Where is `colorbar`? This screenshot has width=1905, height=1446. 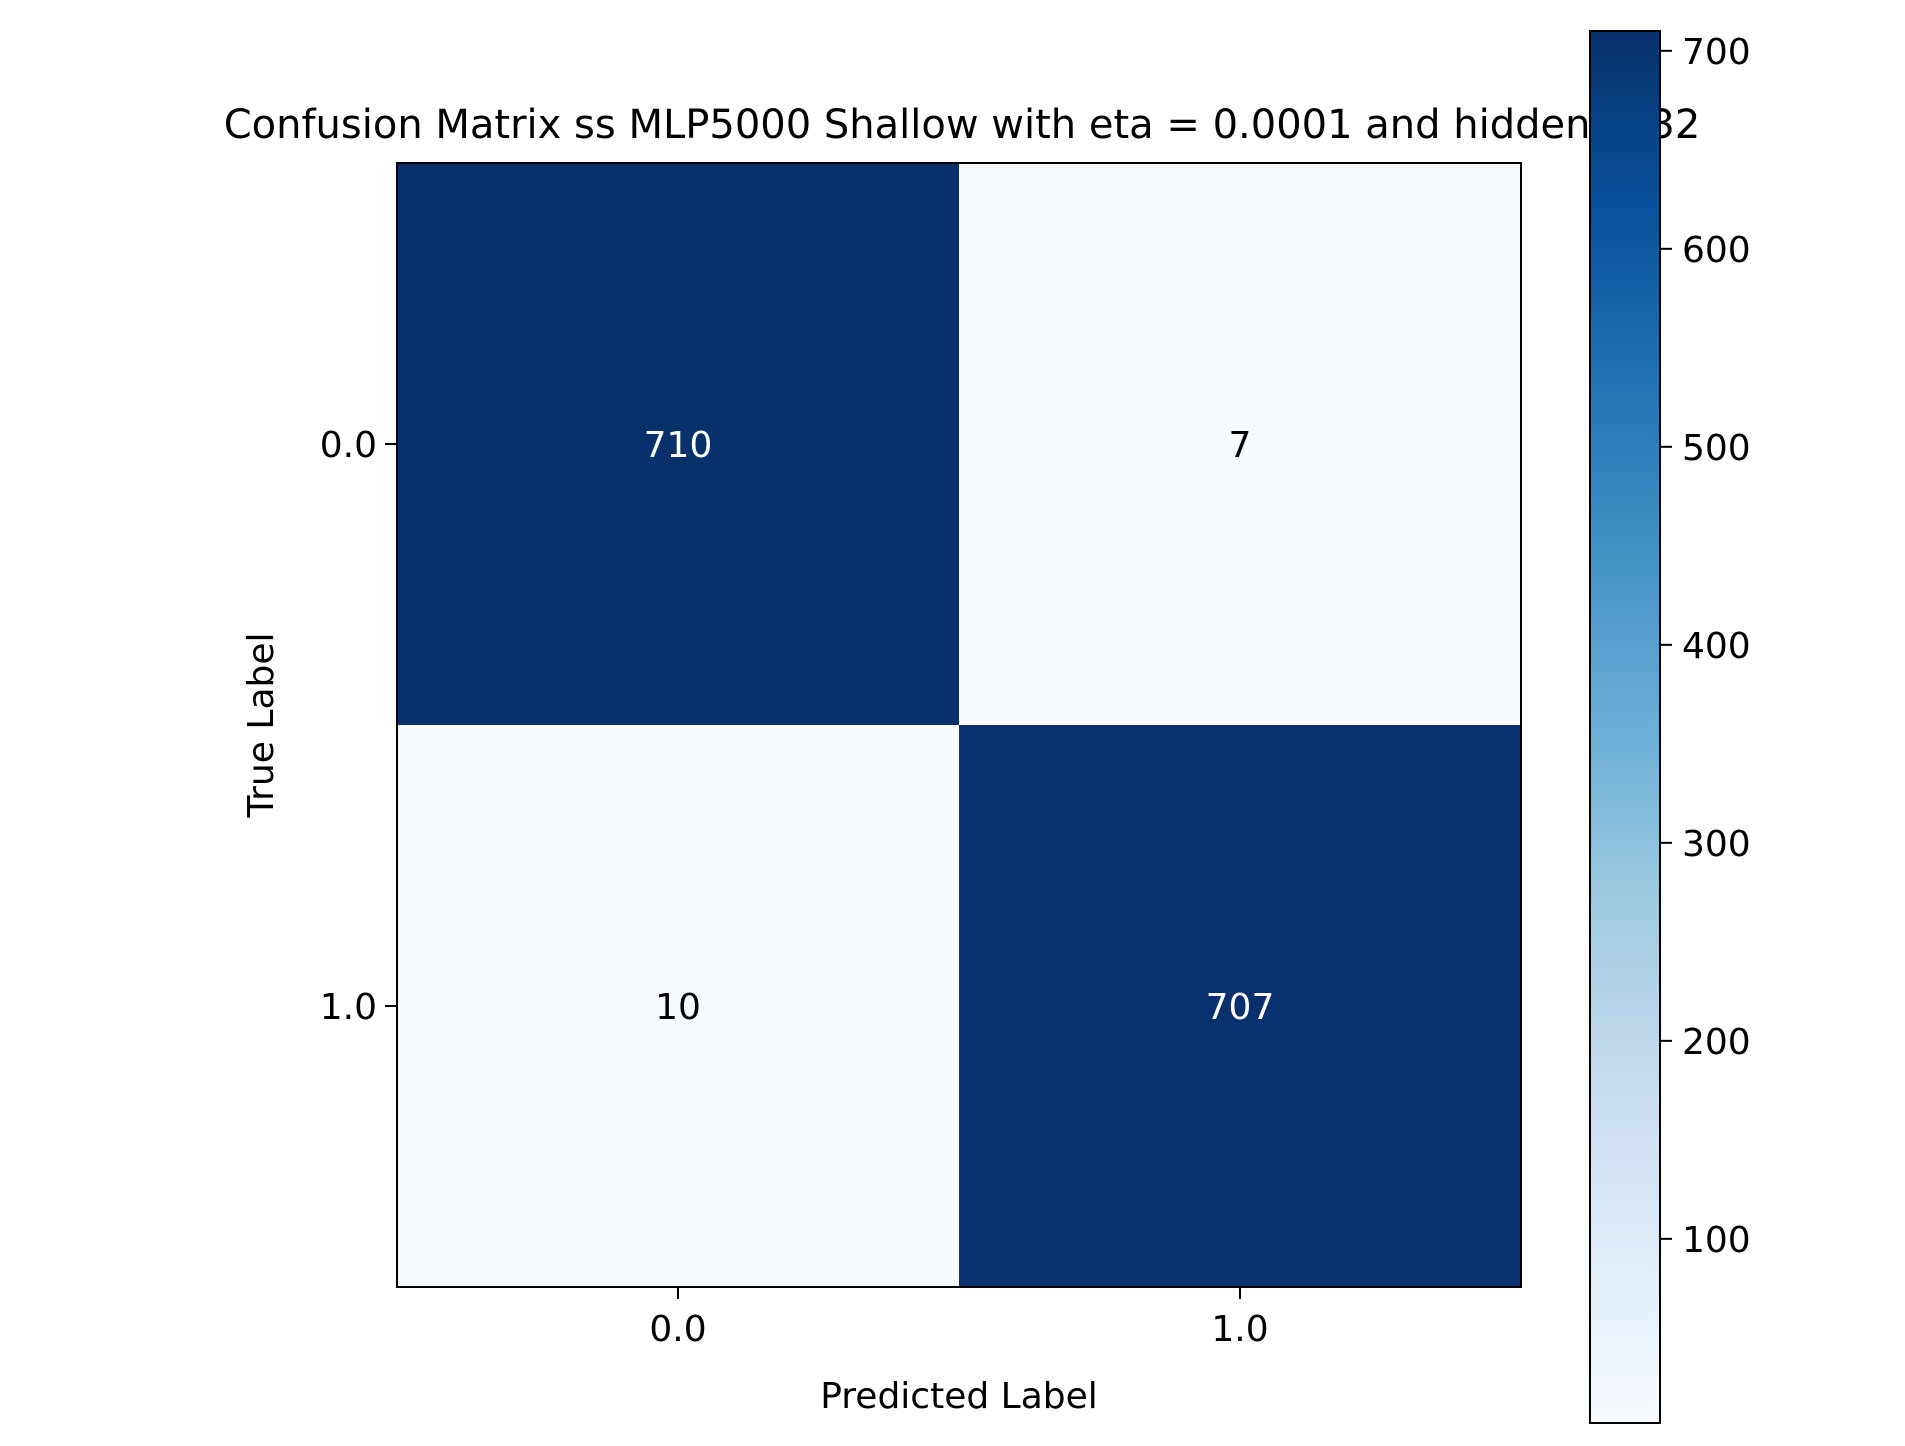
colorbar is located at coordinates (1625, 727).